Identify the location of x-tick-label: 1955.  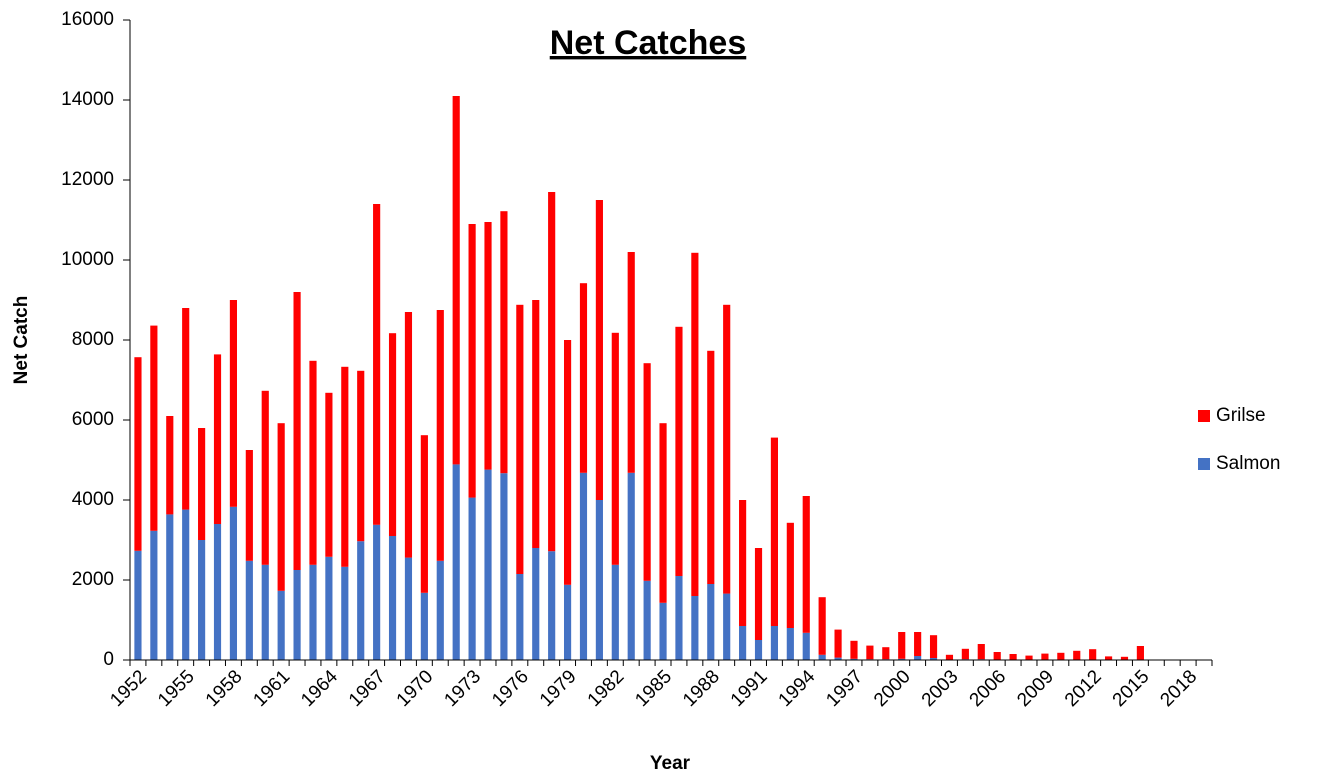
(176, 688).